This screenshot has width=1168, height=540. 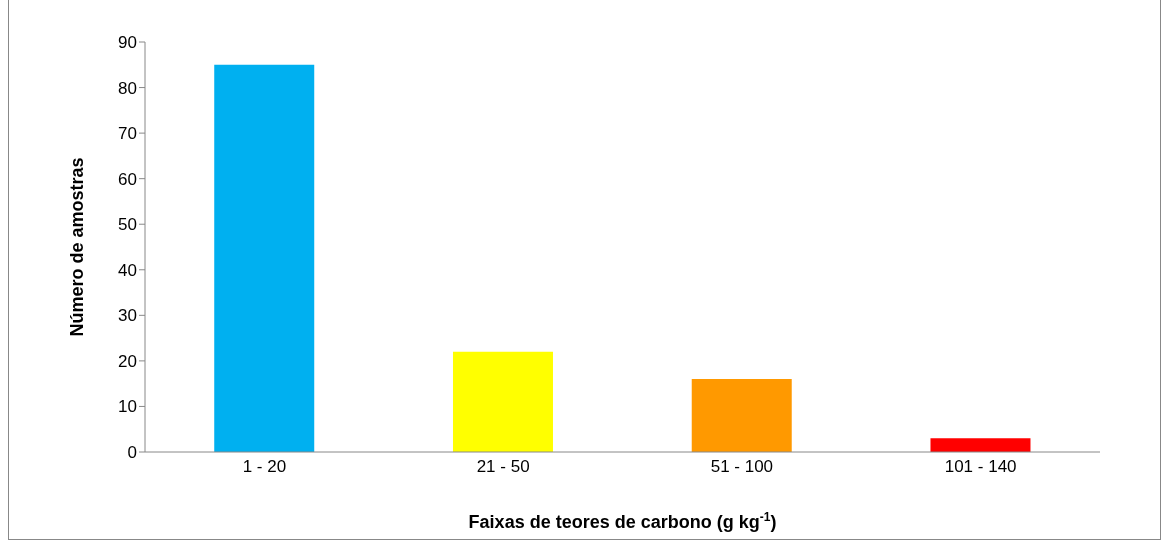 I want to click on y-tick-label: 10, so click(x=127, y=407).